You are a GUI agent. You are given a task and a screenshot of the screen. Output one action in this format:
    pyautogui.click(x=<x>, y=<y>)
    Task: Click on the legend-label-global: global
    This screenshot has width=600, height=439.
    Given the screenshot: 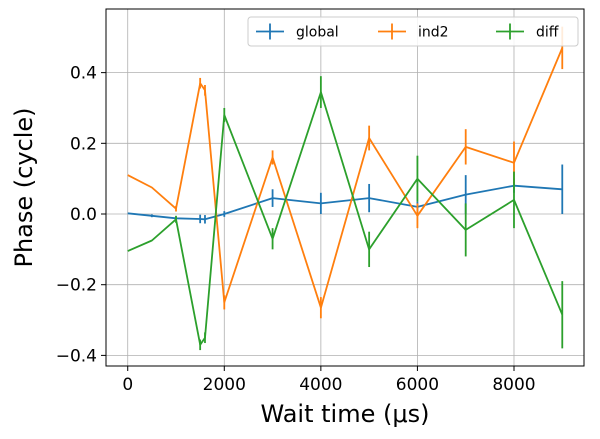 What is the action you would take?
    pyautogui.click(x=317, y=33)
    